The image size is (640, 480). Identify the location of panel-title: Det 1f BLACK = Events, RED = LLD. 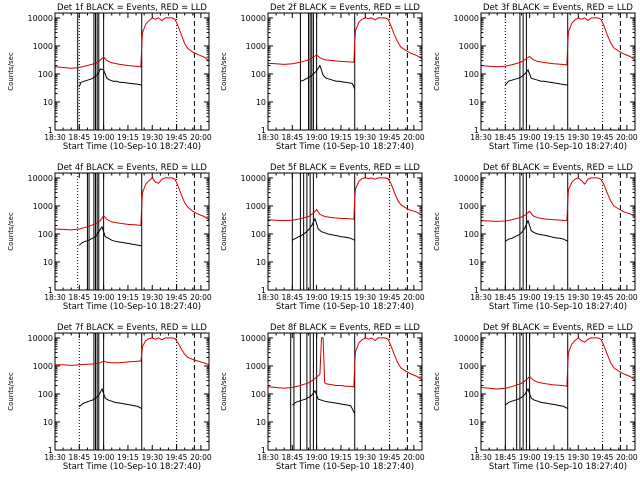
(132, 8).